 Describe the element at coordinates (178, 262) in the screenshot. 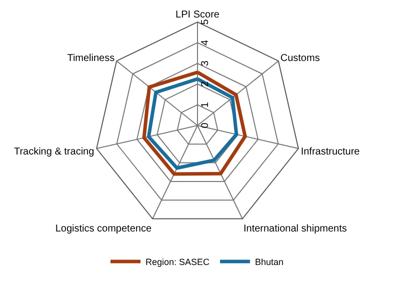

I see `legend-label: Region: SASEC` at that location.